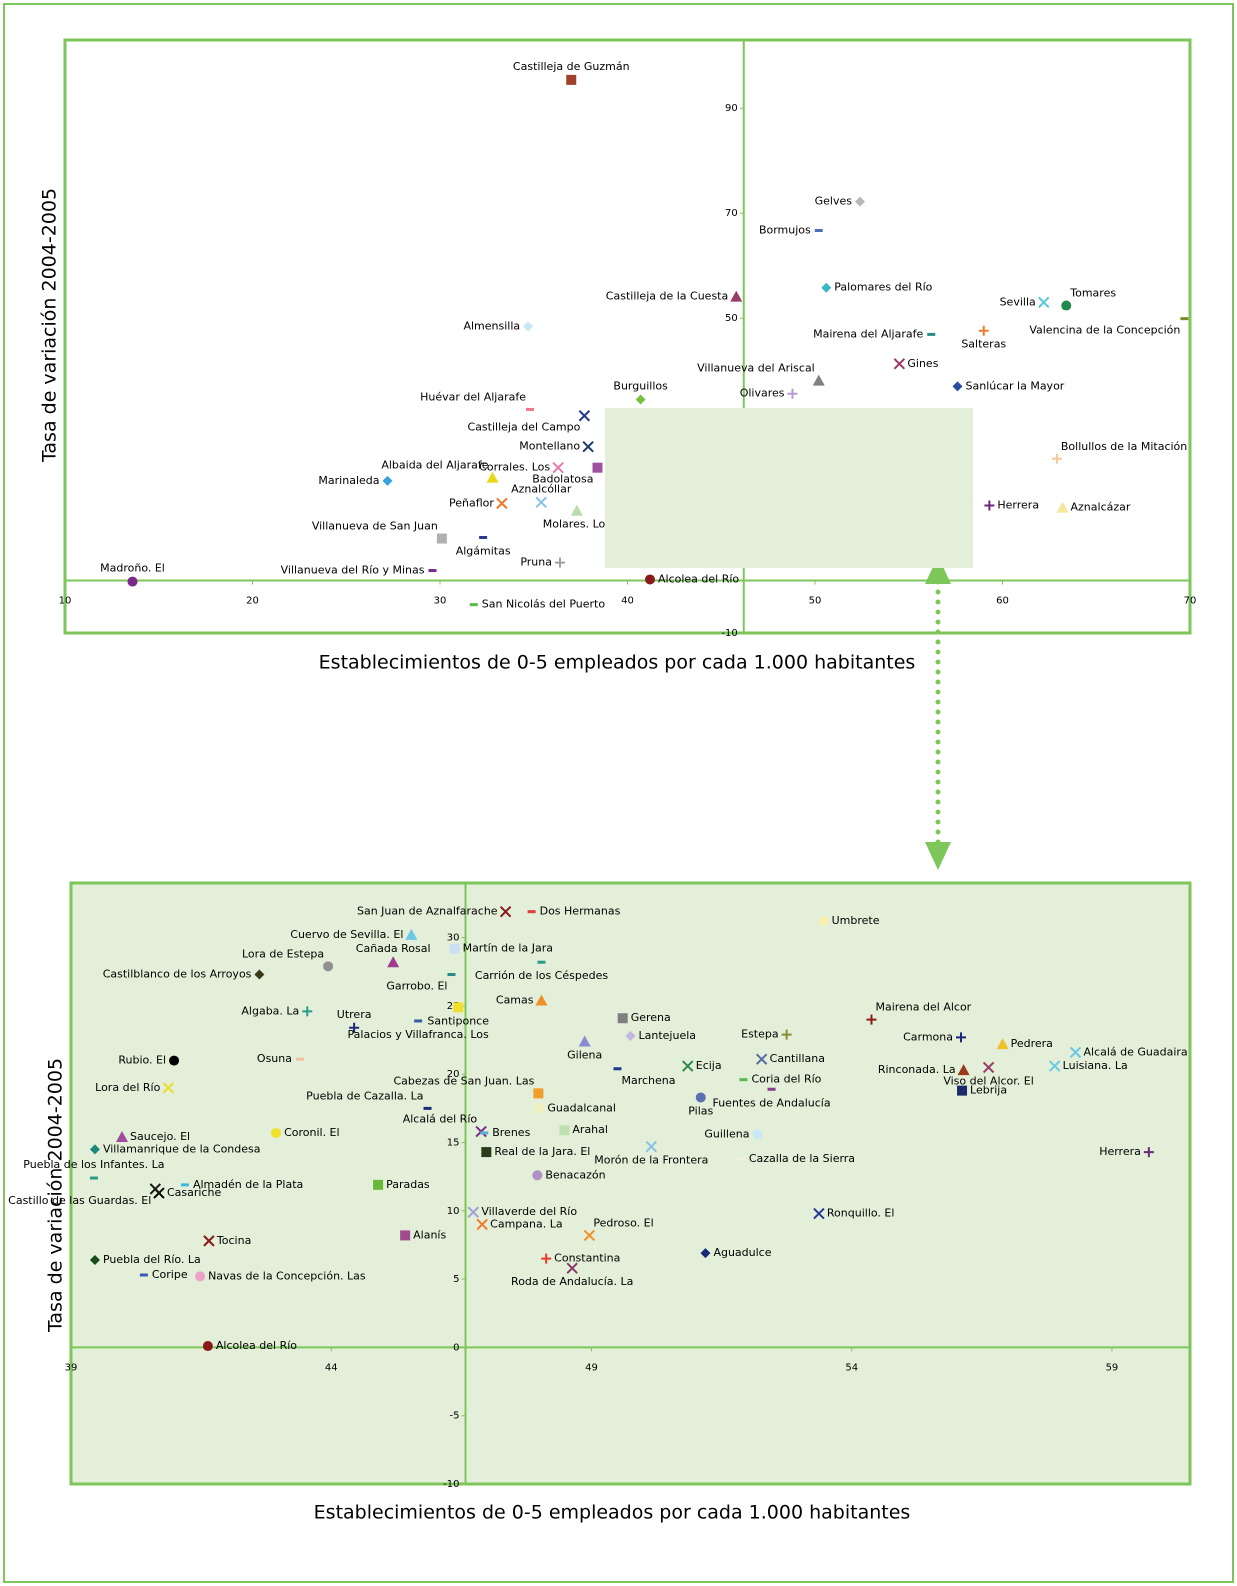 Image resolution: width=1237 pixels, height=1586 pixels. What do you see at coordinates (194, 1192) in the screenshot?
I see `point-label: Casariche` at bounding box center [194, 1192].